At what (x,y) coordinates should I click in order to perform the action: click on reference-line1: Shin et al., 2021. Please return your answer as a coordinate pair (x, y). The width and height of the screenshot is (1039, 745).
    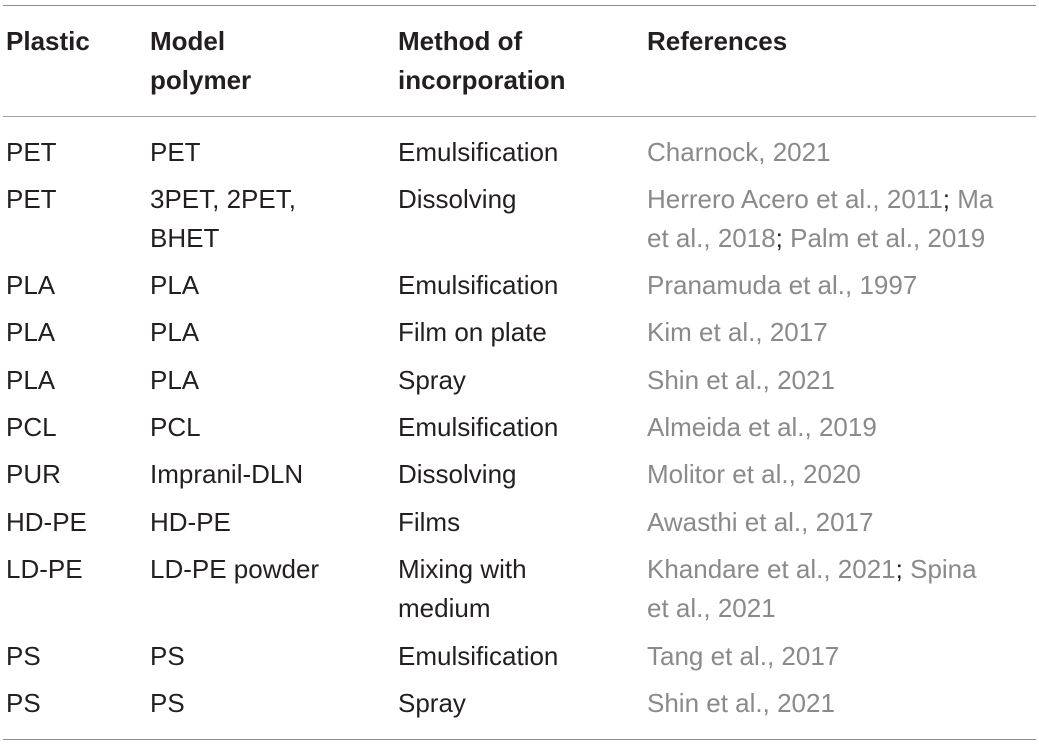
    Looking at the image, I should click on (843, 380).